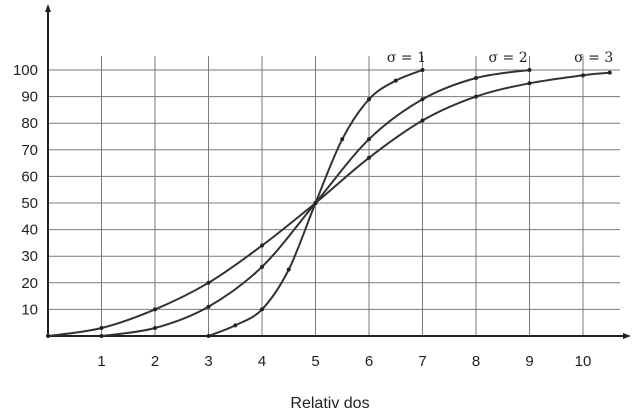  I want to click on x-tick-label: 6, so click(369, 361).